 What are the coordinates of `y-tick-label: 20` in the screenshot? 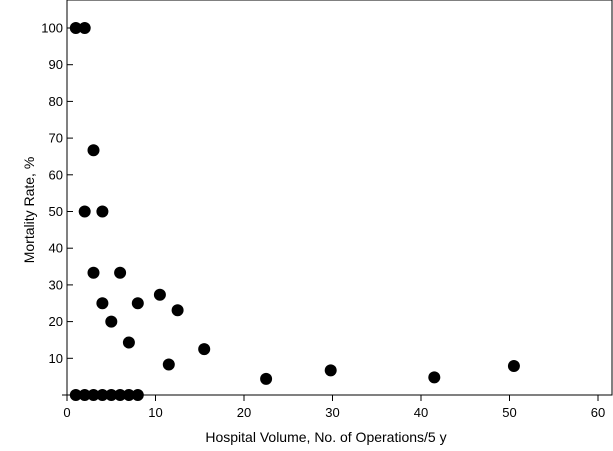 It's located at (56, 321).